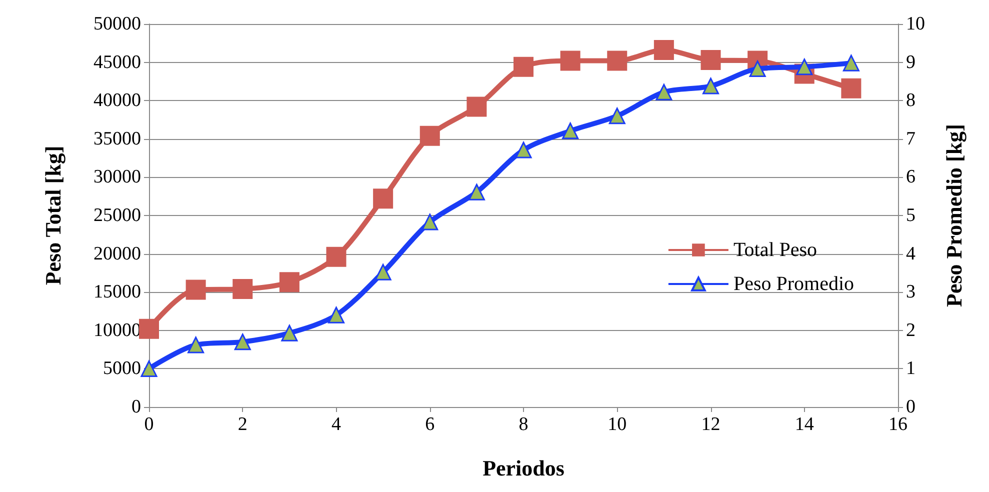 The width and height of the screenshot is (989, 492). What do you see at coordinates (523, 424) in the screenshot?
I see `x-tick-label: 8` at bounding box center [523, 424].